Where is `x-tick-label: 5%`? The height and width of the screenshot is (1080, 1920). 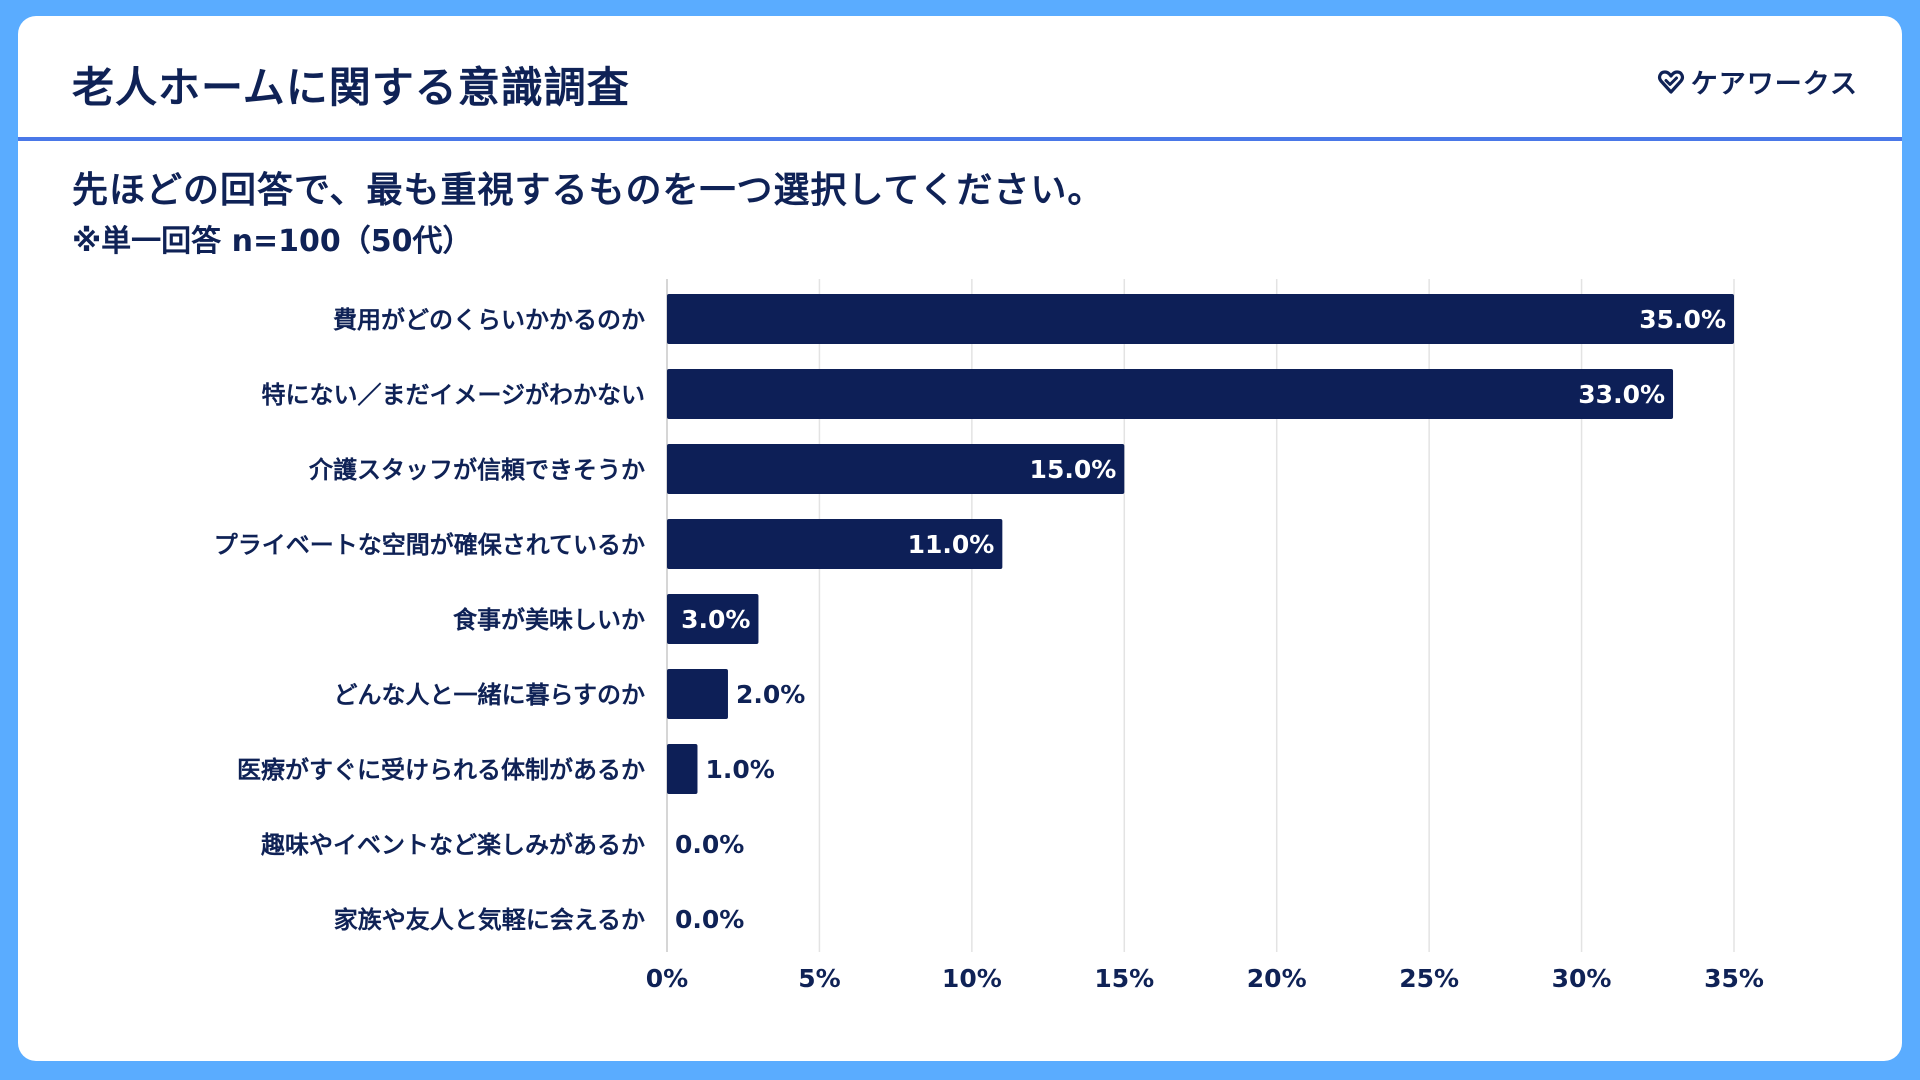
x-tick-label: 5% is located at coordinates (819, 978).